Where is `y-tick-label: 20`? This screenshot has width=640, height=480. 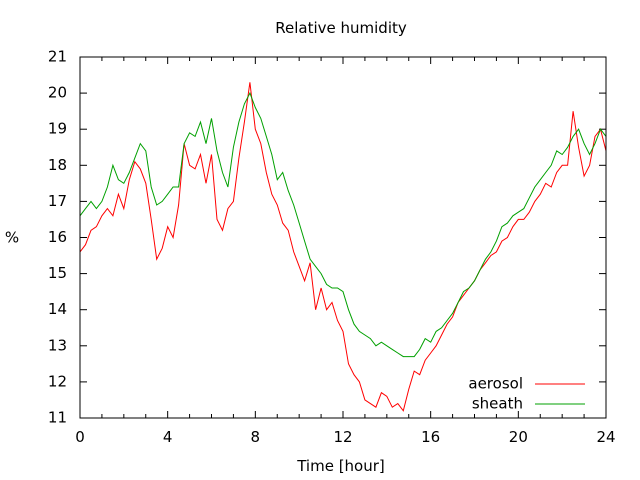
y-tick-label: 20 is located at coordinates (57, 93).